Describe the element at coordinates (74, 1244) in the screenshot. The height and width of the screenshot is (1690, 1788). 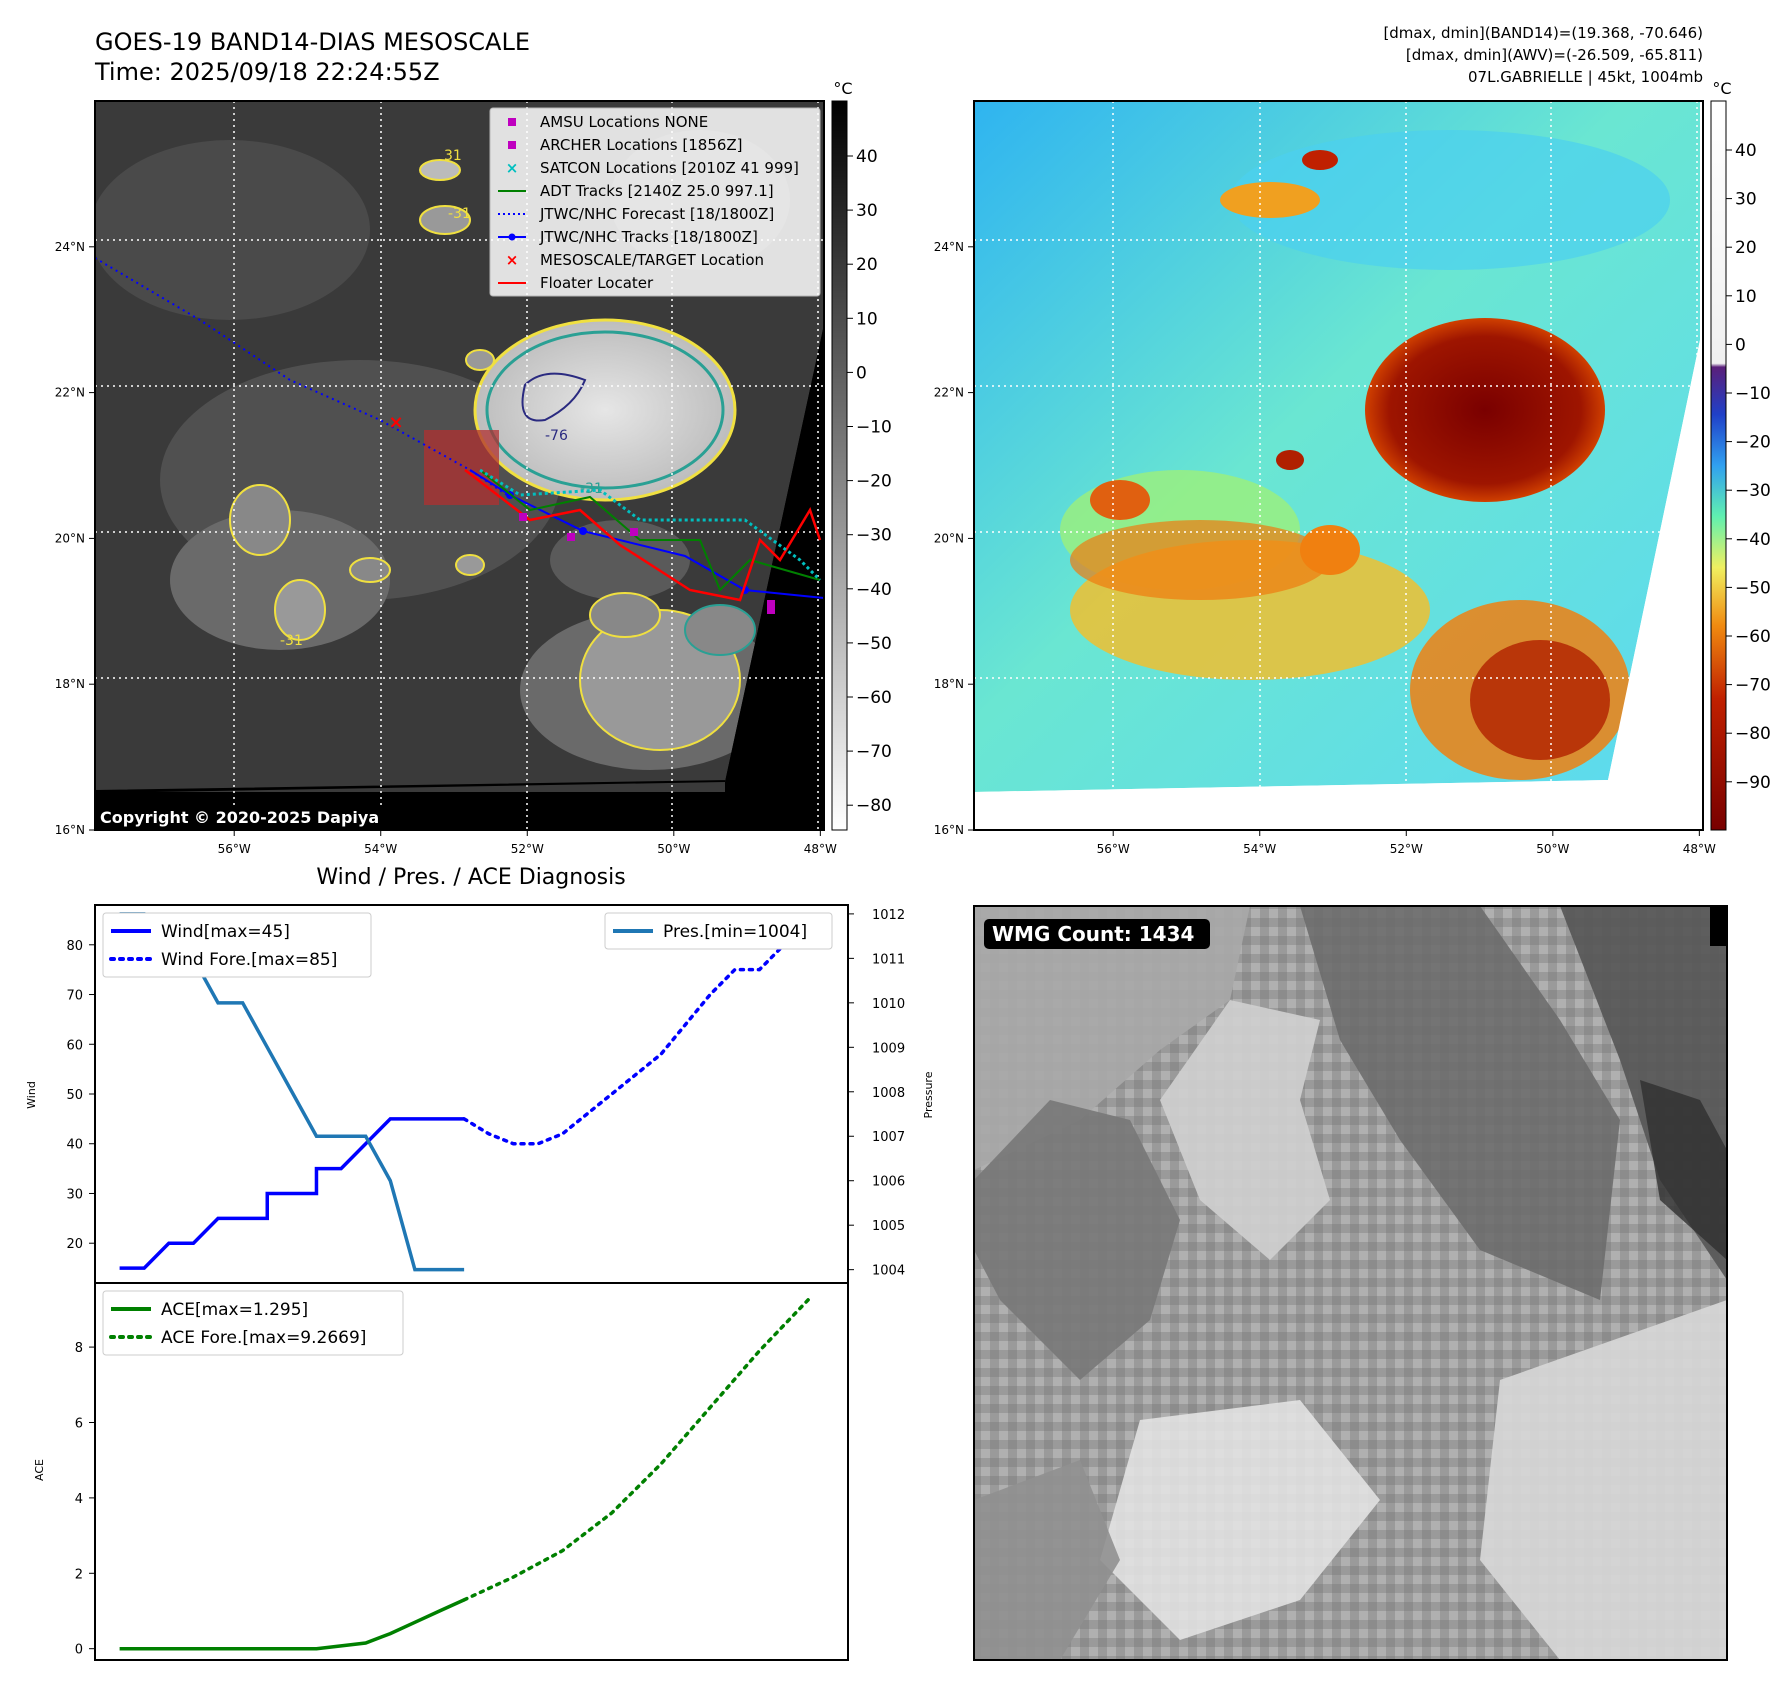
I see `y-tick-label: 20` at that location.